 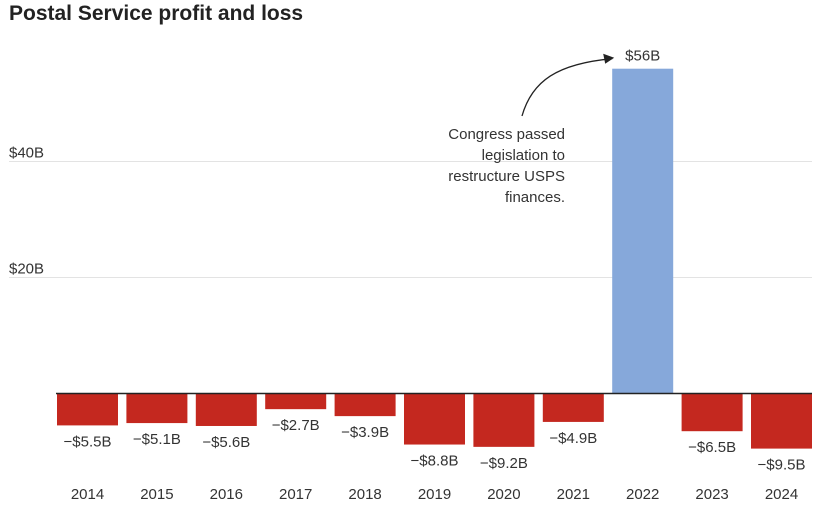 I want to click on value-label: −$3.9B, so click(x=365, y=432).